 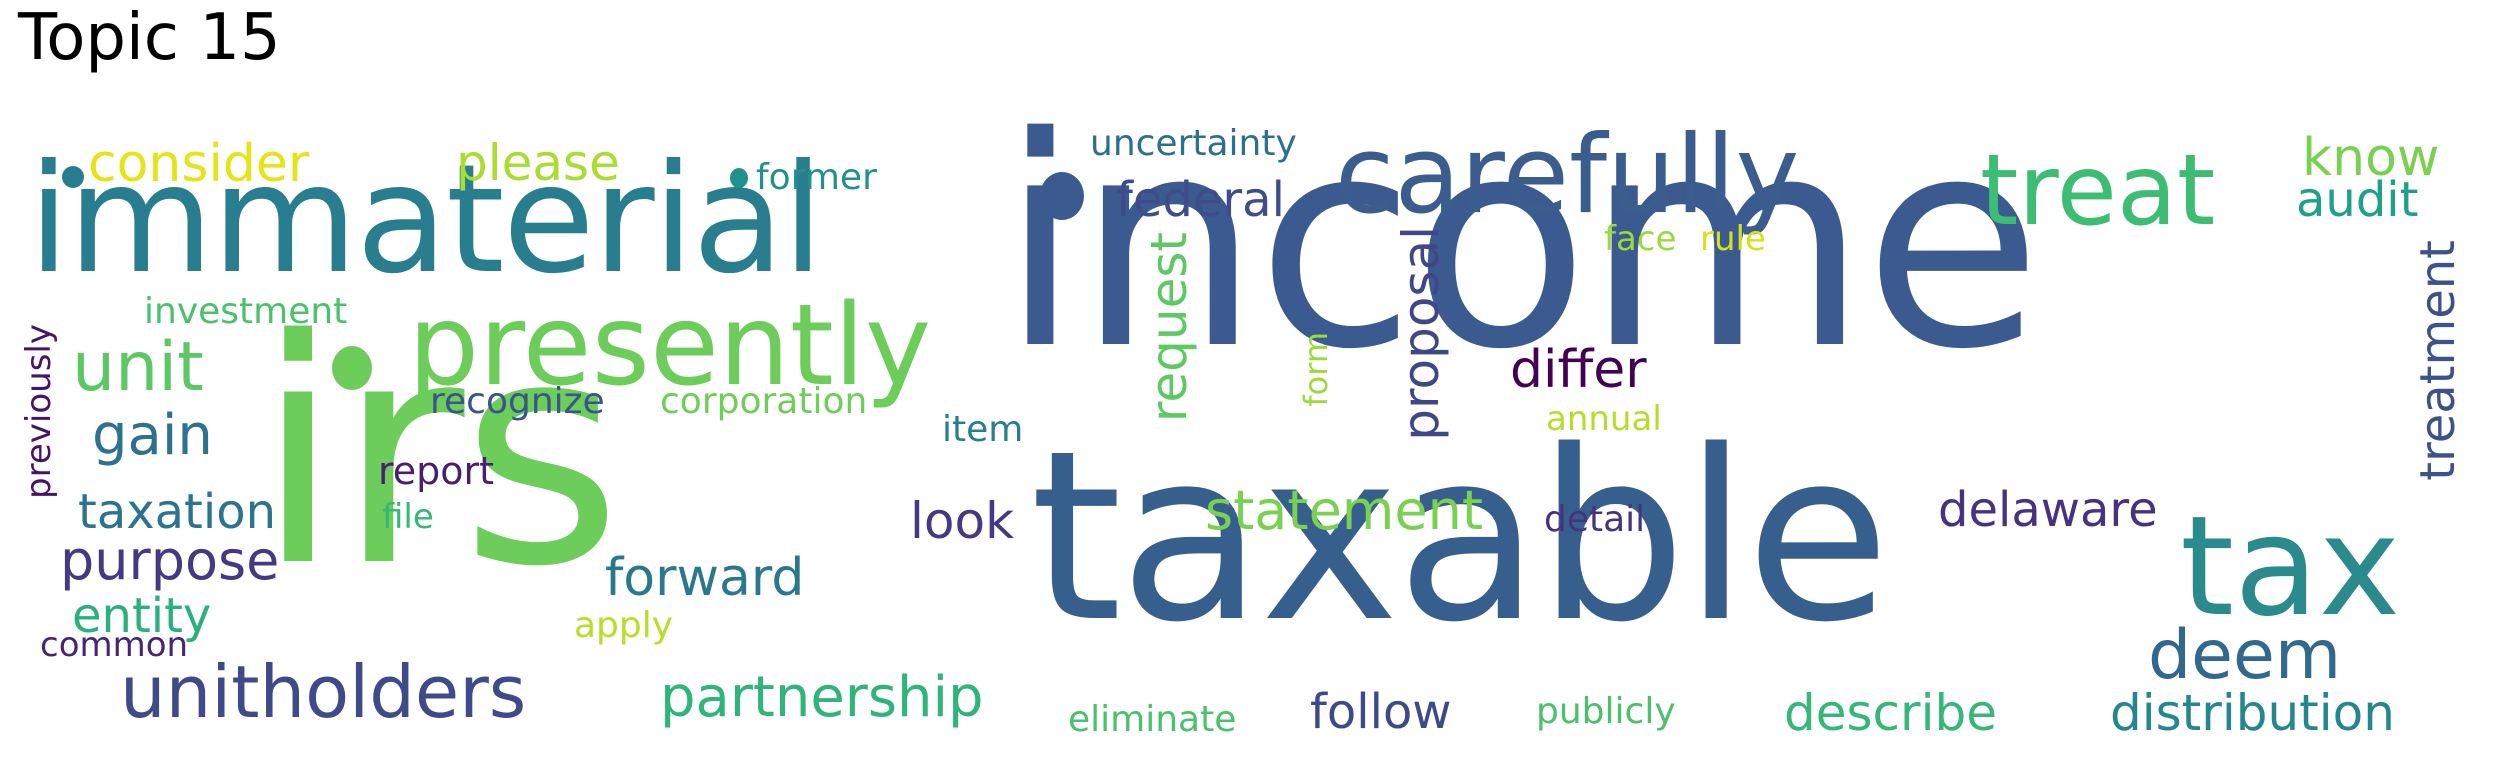 I want to click on word-distribution: distribution, so click(x=2252, y=713).